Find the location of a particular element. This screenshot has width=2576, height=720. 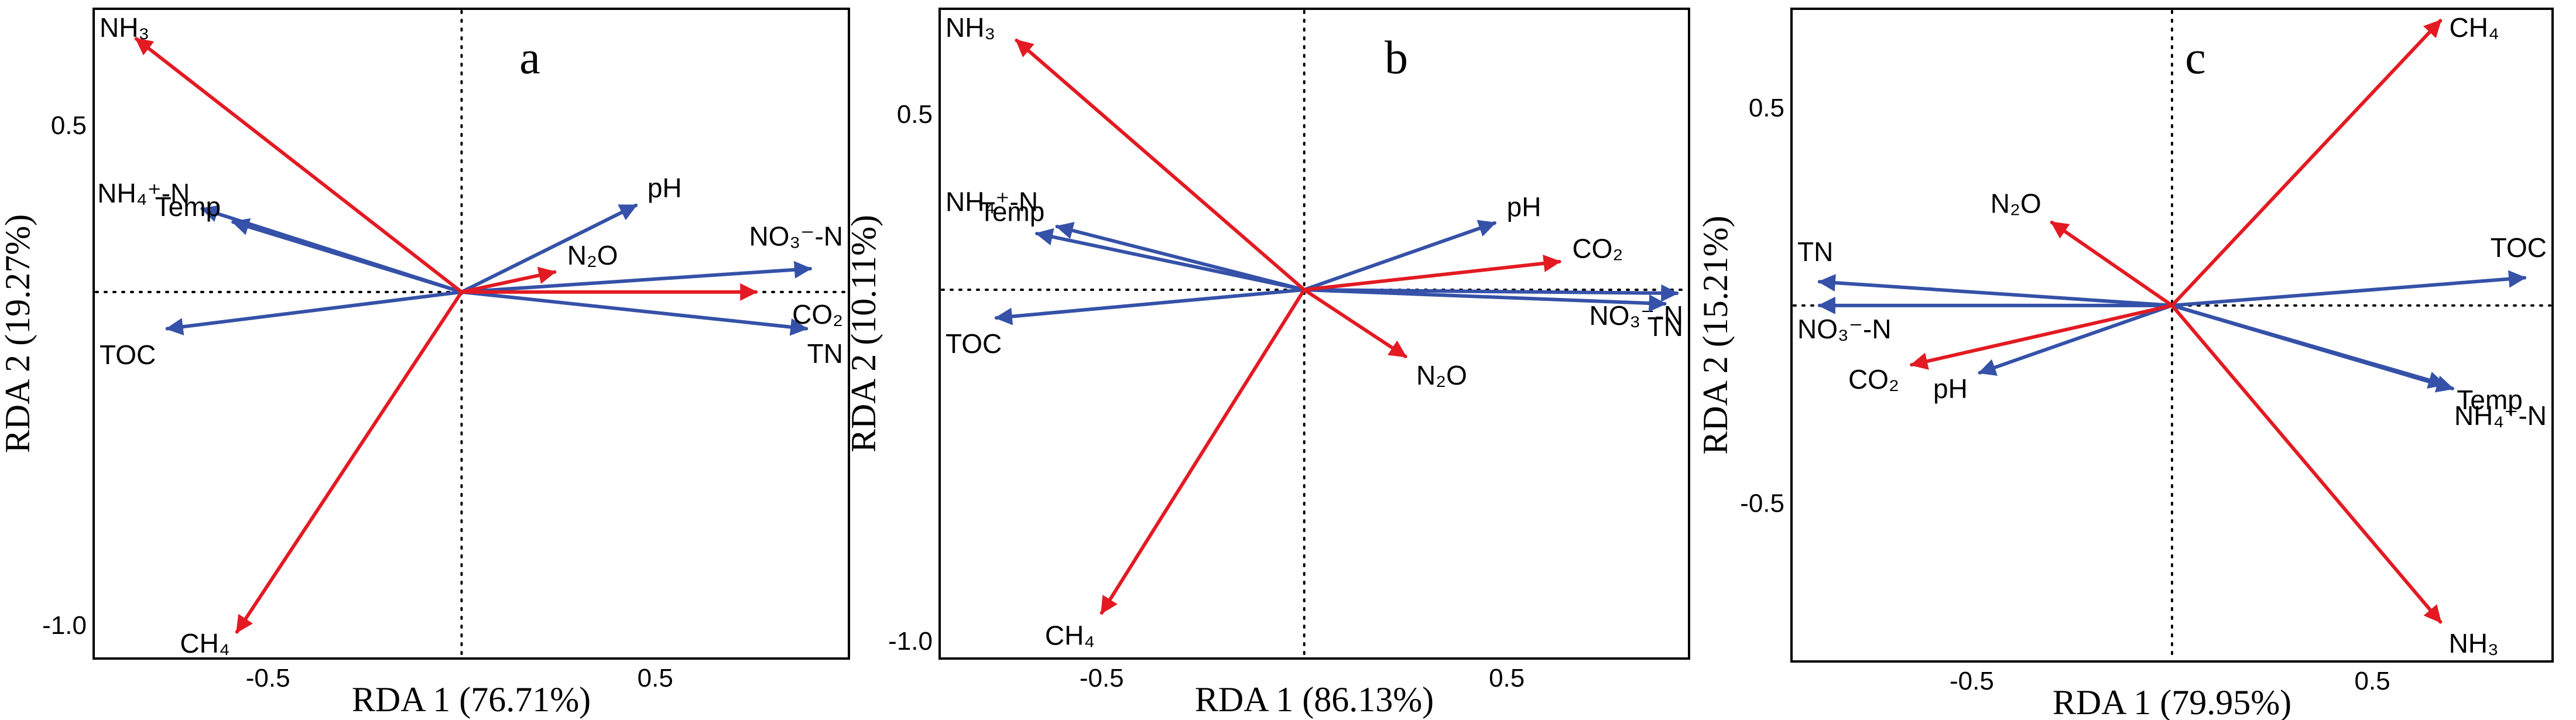

panel-letter: a is located at coordinates (529, 58).